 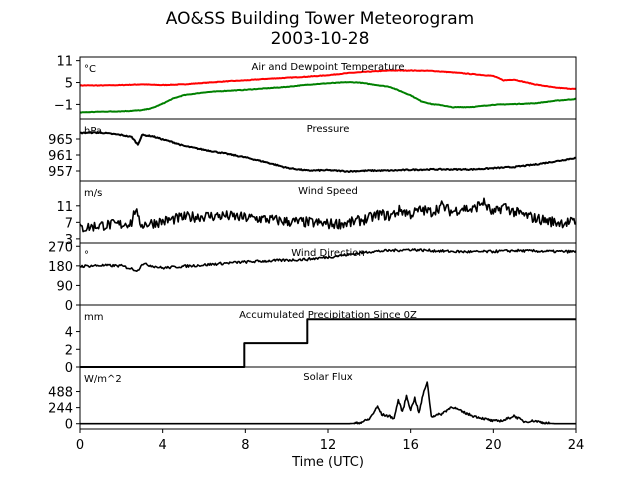 What do you see at coordinates (493, 445) in the screenshot?
I see `x-tick-label: 20` at bounding box center [493, 445].